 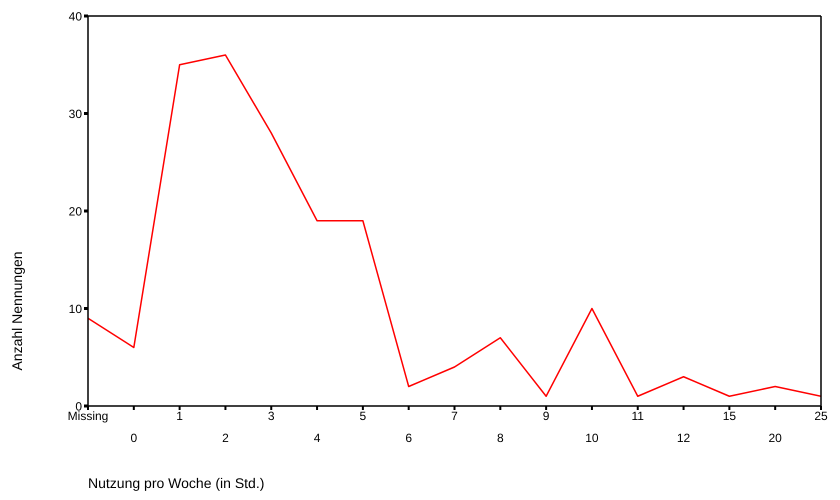 I want to click on x-axis-title: Nutzung pro Woche (in Std.), so click(x=176, y=483).